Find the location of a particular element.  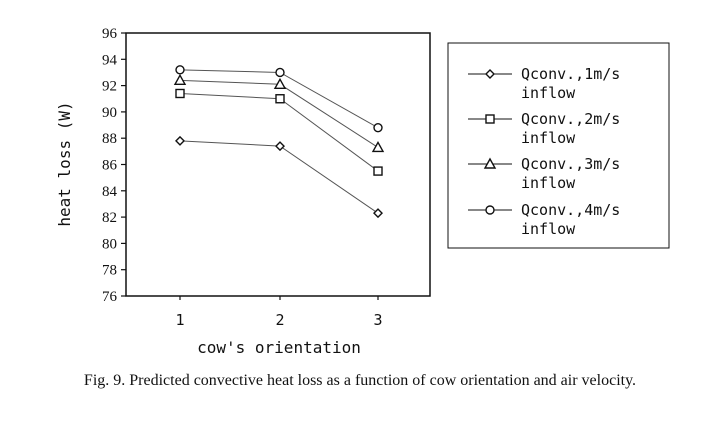

x-tick-label: 2 is located at coordinates (279, 320).